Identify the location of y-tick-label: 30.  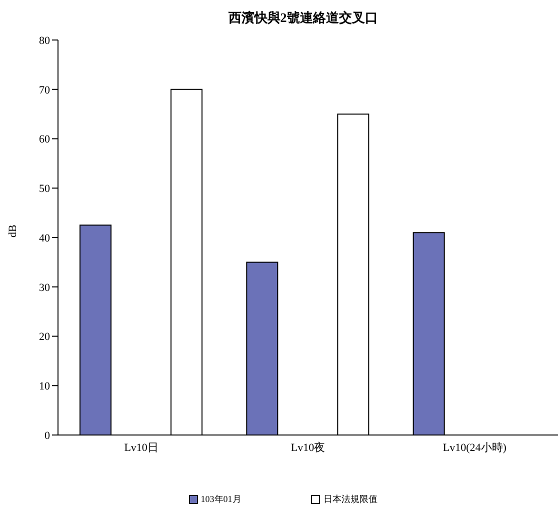
(44, 288).